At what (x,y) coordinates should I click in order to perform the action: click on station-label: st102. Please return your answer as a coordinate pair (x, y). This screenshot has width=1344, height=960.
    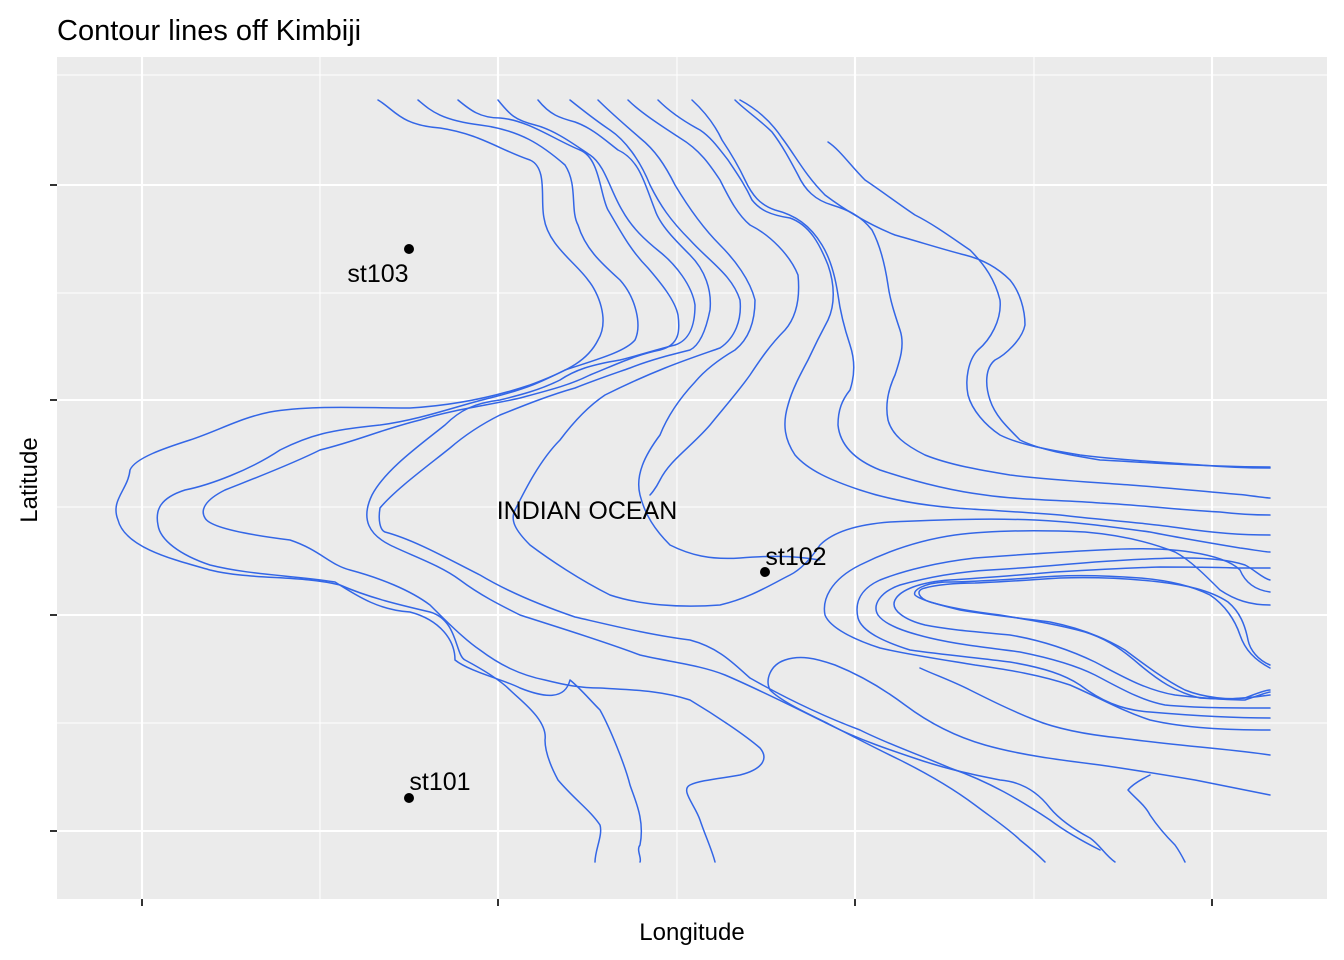
    Looking at the image, I should click on (795, 557).